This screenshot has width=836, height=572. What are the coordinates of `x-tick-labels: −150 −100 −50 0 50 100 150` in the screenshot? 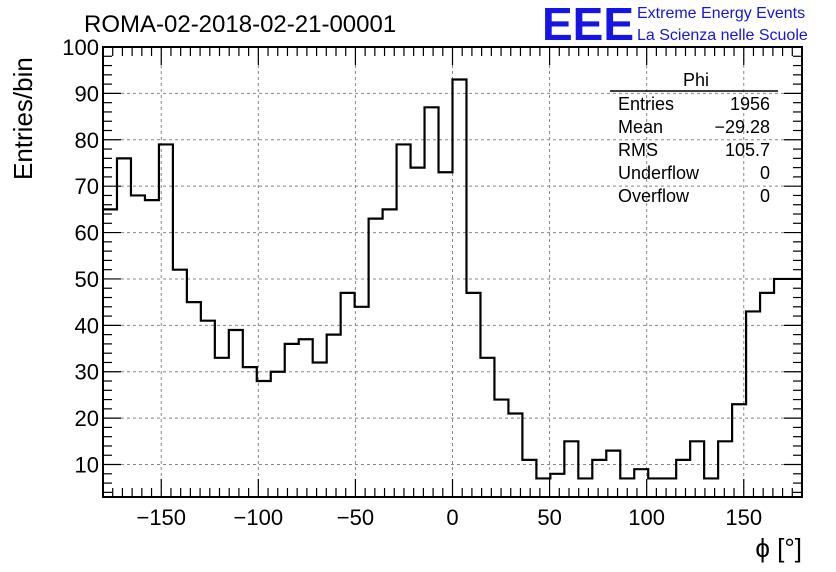 It's located at (449, 517).